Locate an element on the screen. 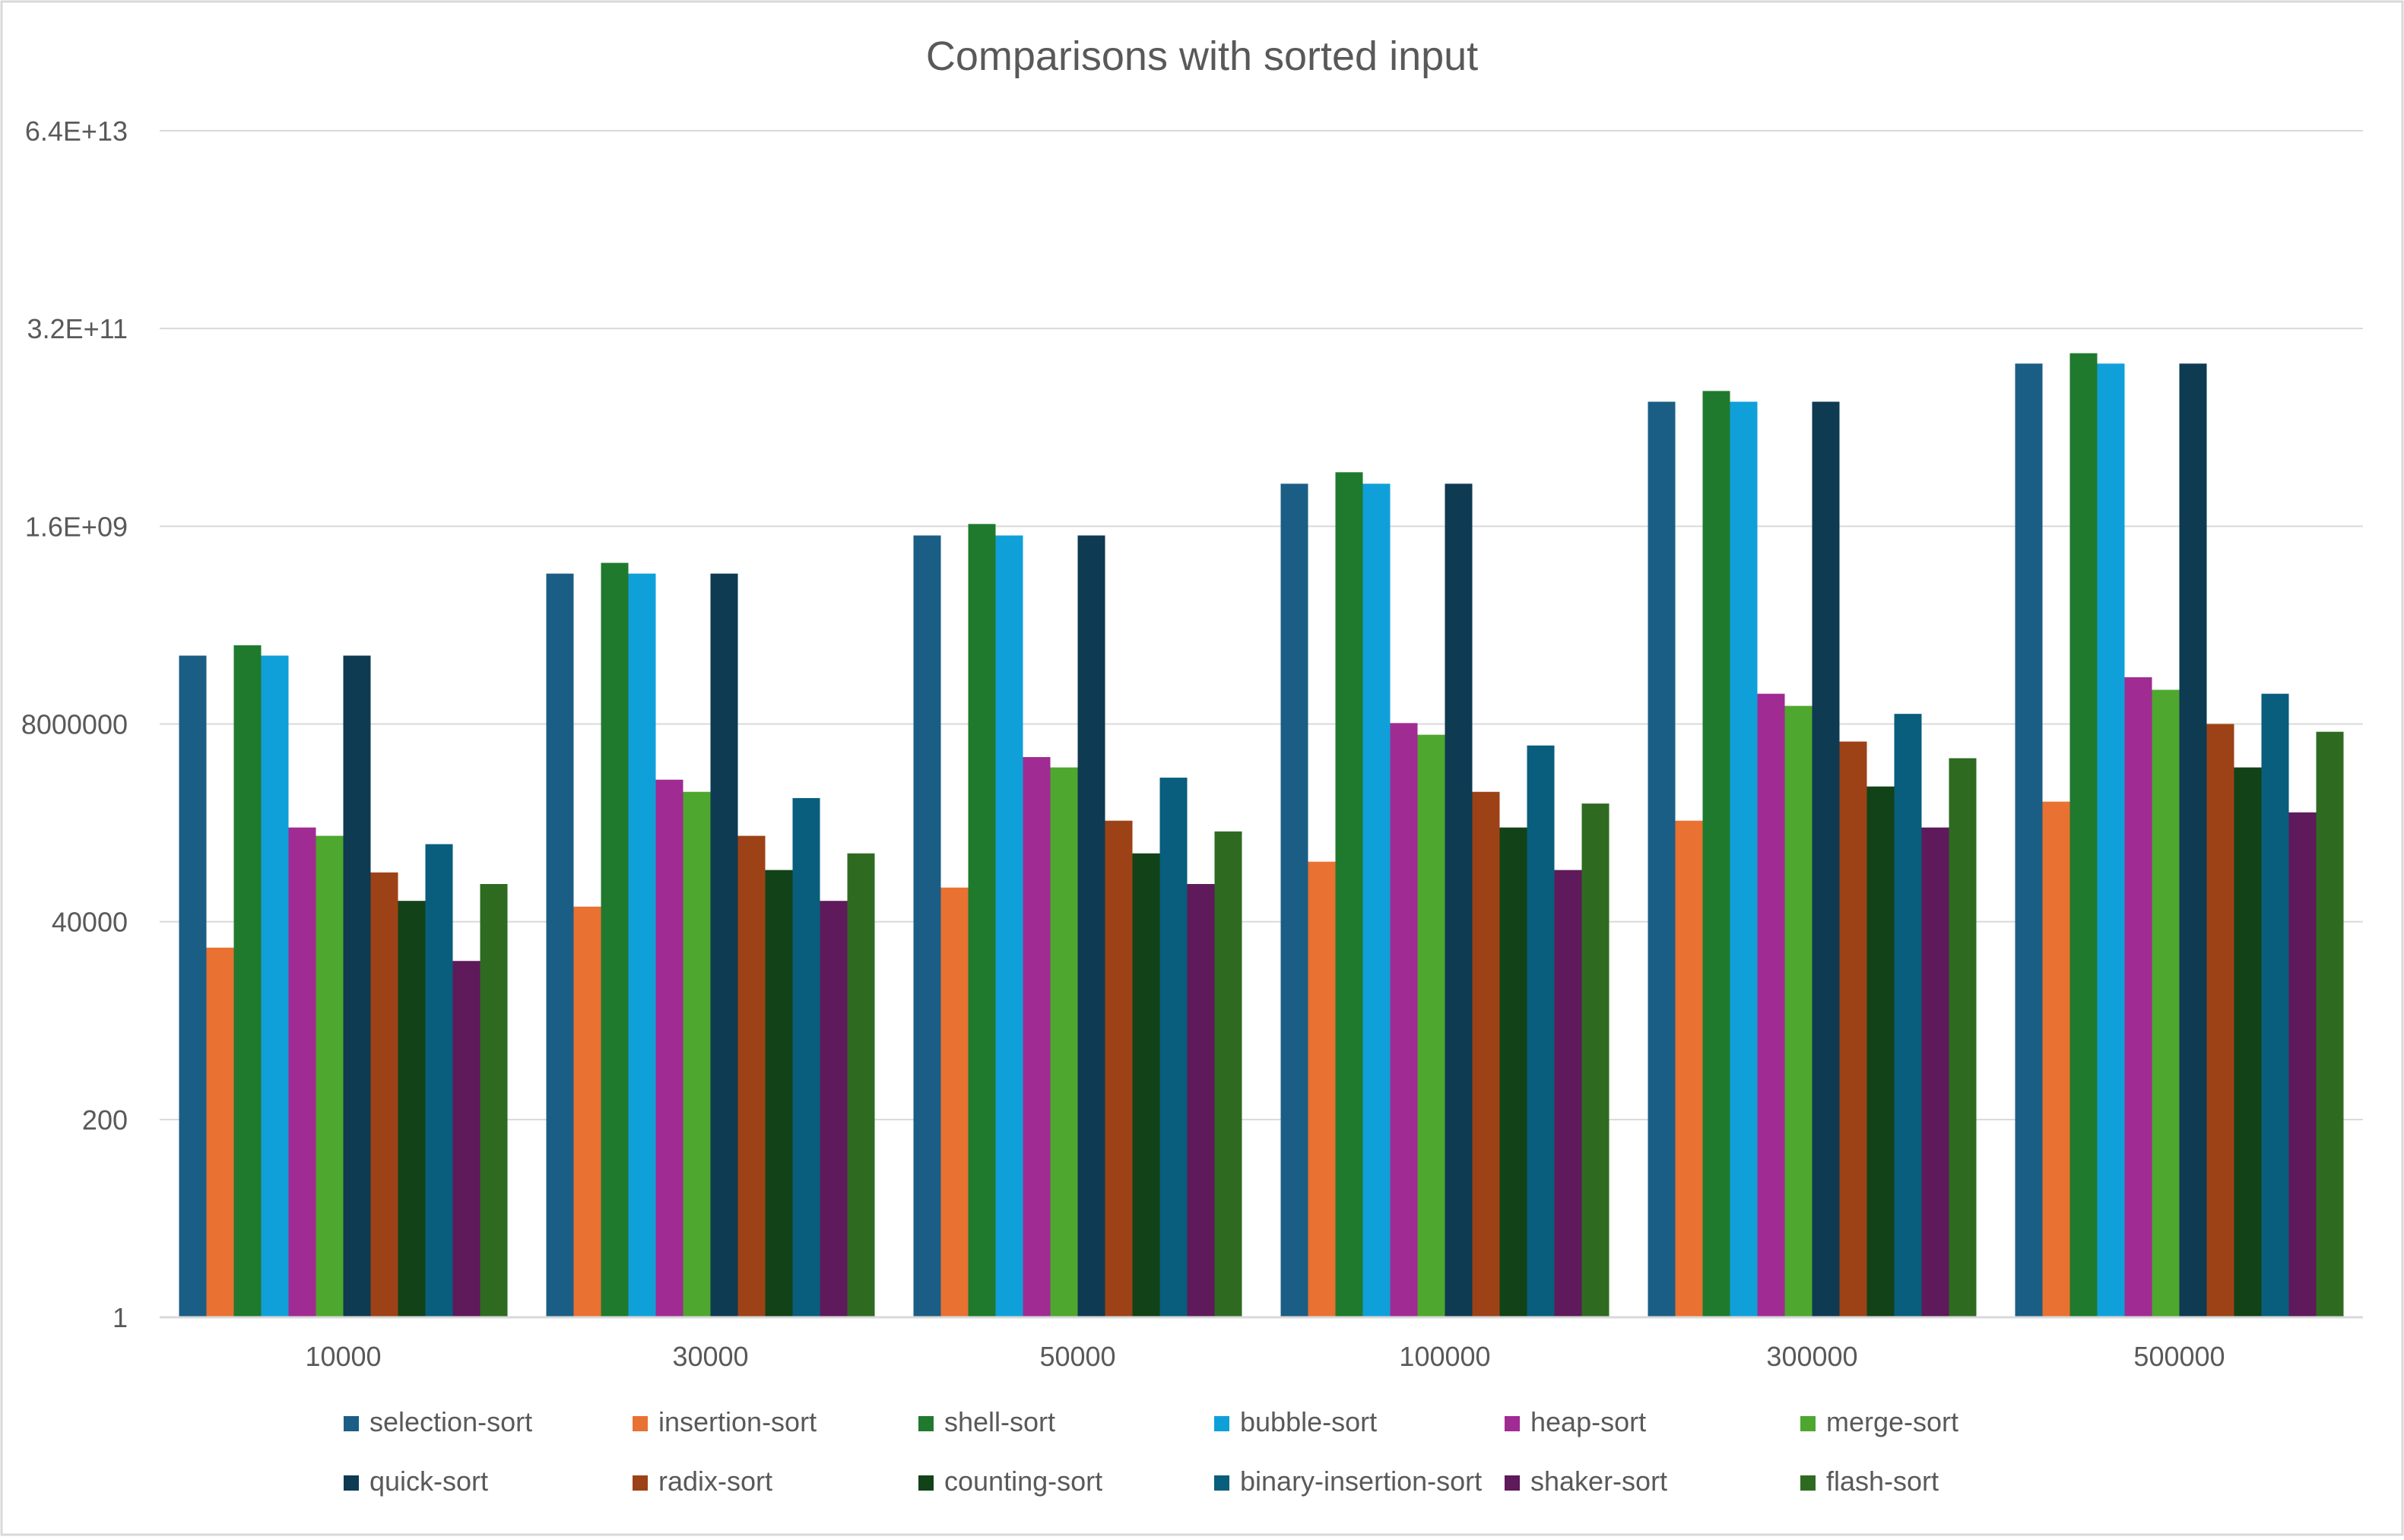 This screenshot has width=2404, height=1540. legend-item: shaker-sort is located at coordinates (1586, 1481).